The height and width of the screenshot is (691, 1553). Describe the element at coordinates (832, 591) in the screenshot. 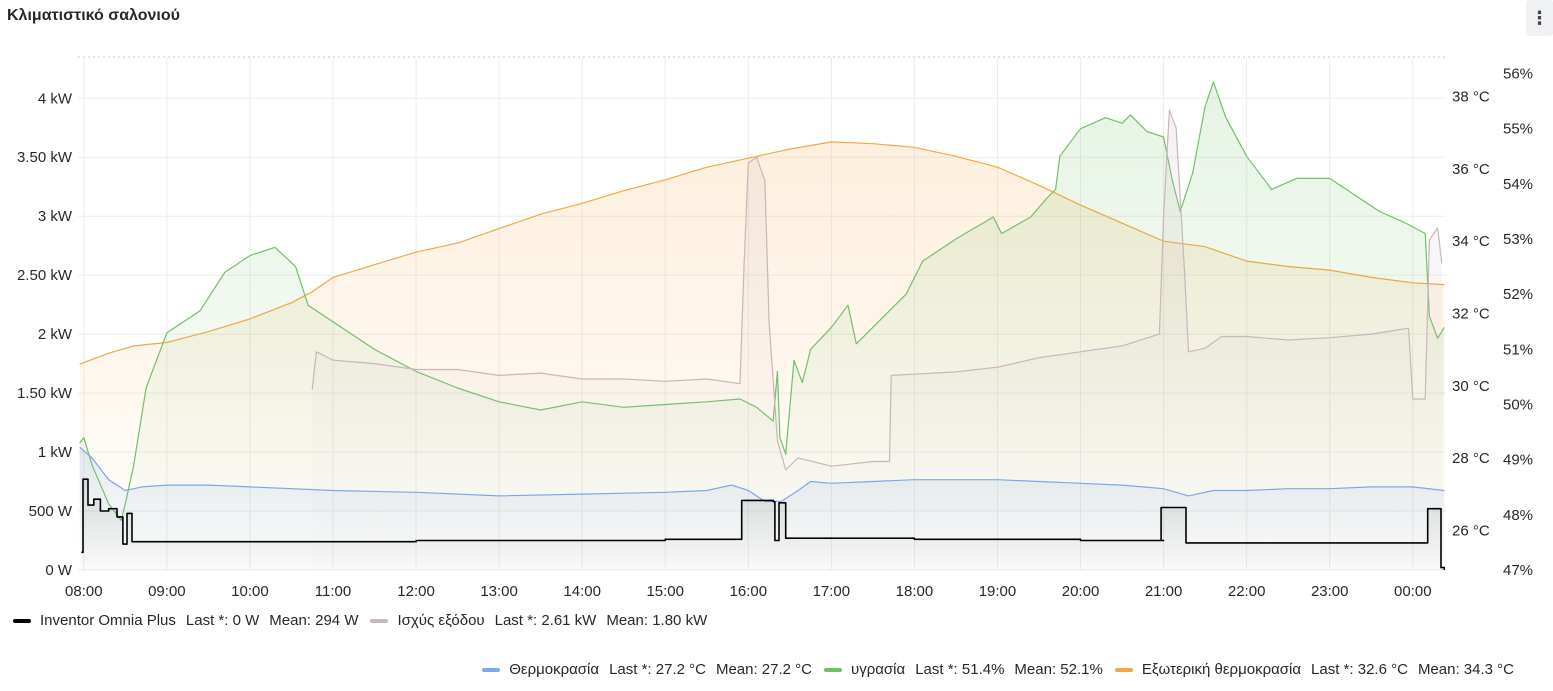

I see `x-tick: 17:00` at that location.